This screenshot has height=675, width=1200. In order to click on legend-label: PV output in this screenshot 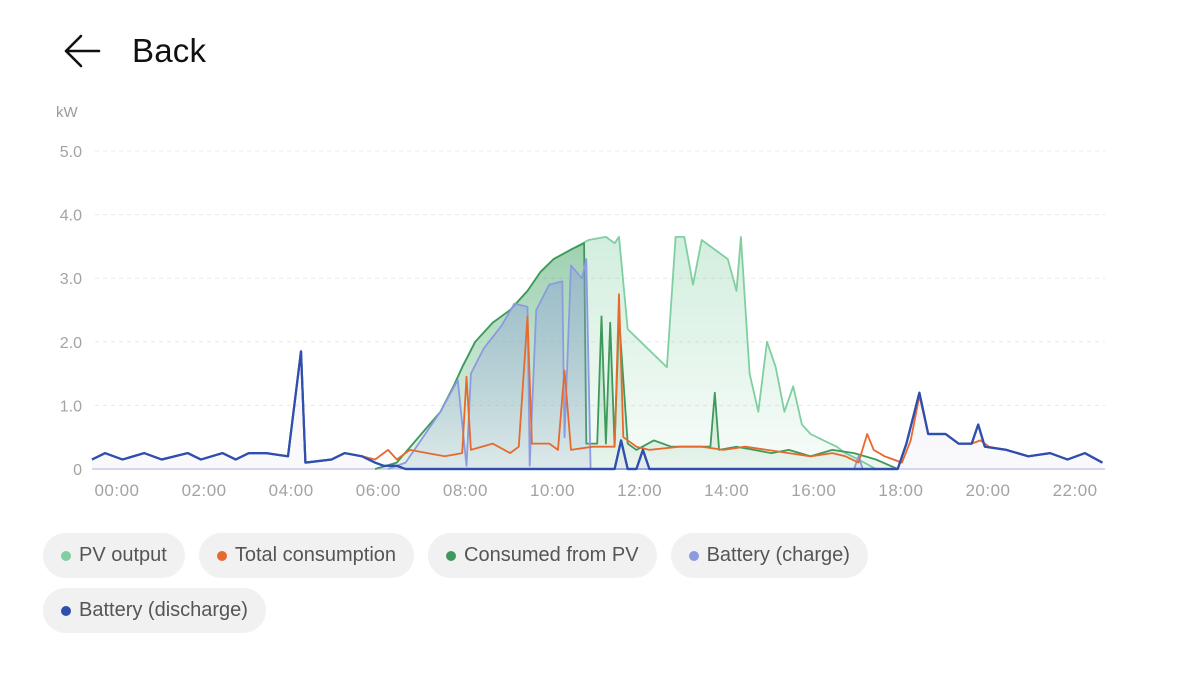, I will do `click(123, 555)`.